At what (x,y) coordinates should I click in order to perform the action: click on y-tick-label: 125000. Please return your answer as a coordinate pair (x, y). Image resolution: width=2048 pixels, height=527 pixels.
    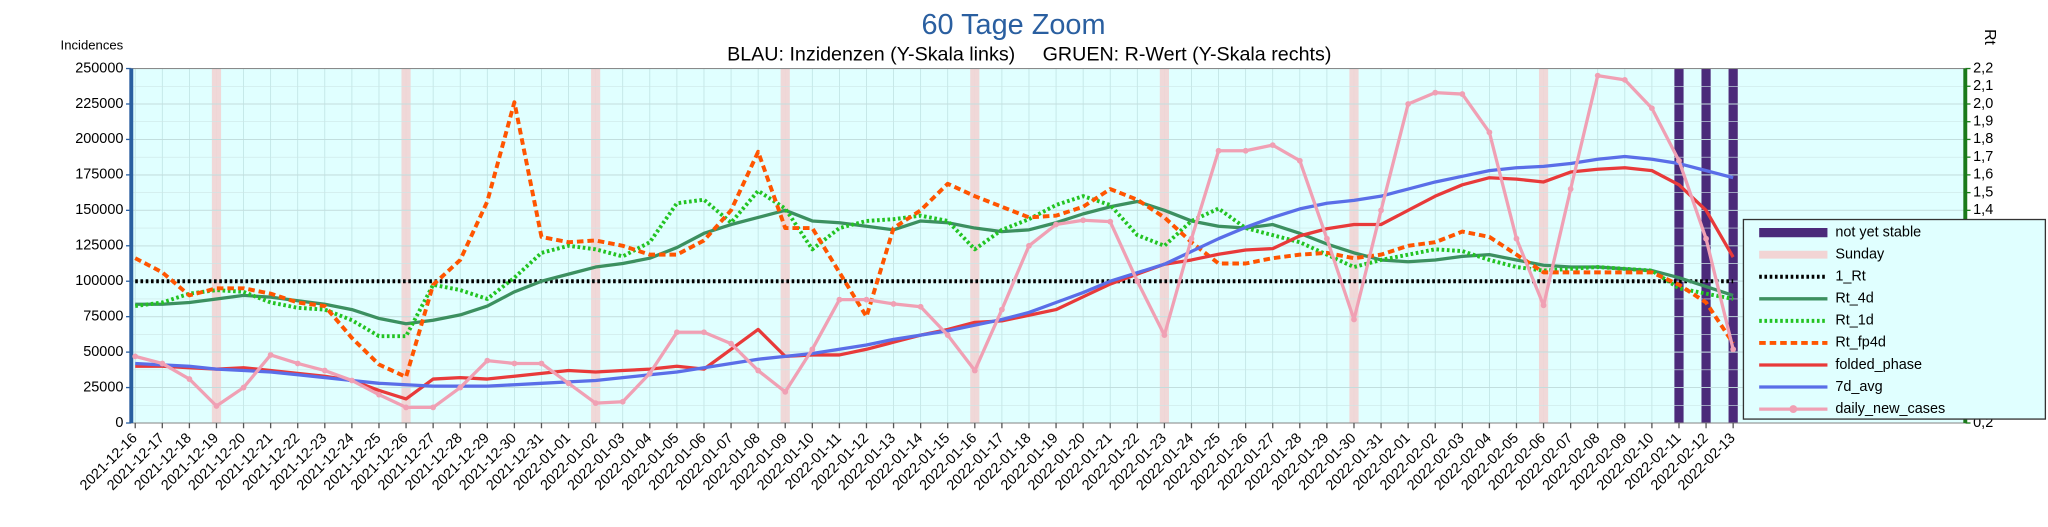
    Looking at the image, I should click on (99, 246).